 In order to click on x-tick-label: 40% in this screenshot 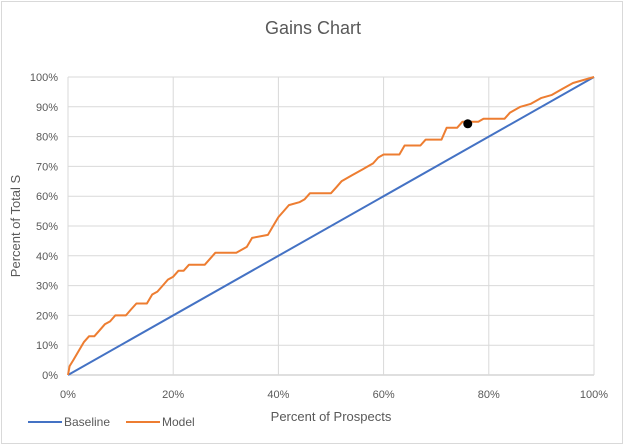, I will do `click(278, 395)`.